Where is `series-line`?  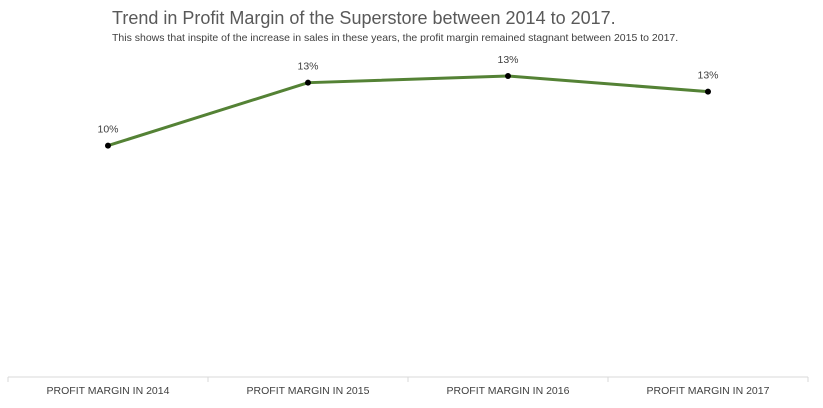 series-line is located at coordinates (408, 111).